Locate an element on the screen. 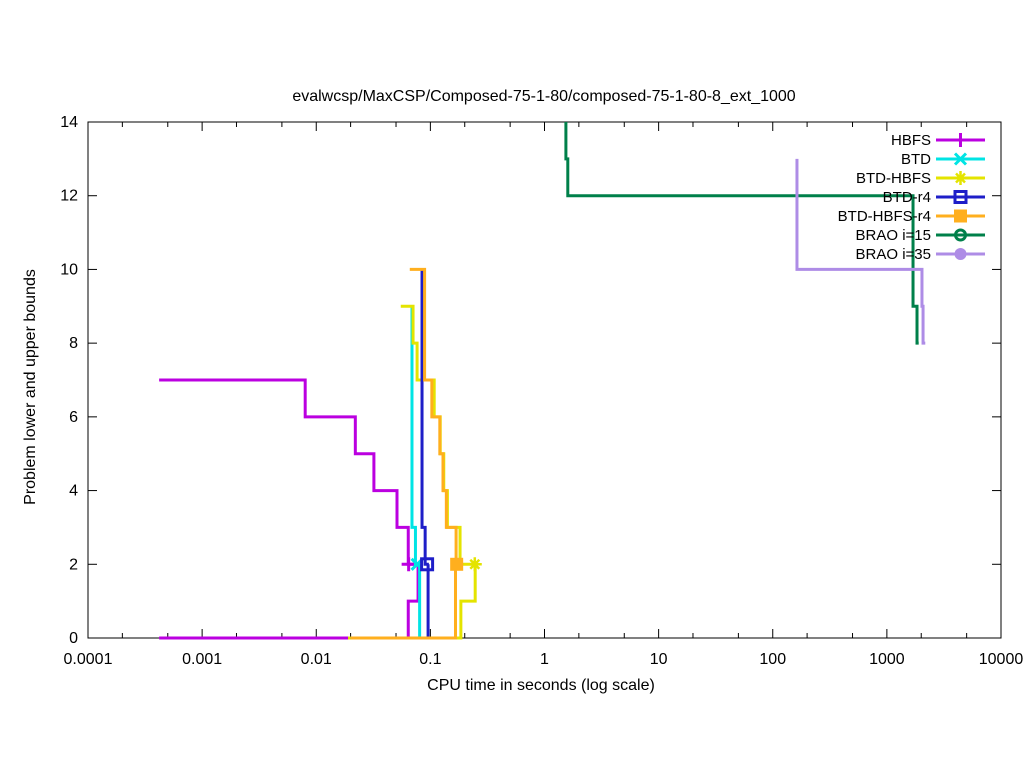 Image resolution: width=1024 pixels, height=768 pixels. cross-marker-shape is located at coordinates (960, 159).